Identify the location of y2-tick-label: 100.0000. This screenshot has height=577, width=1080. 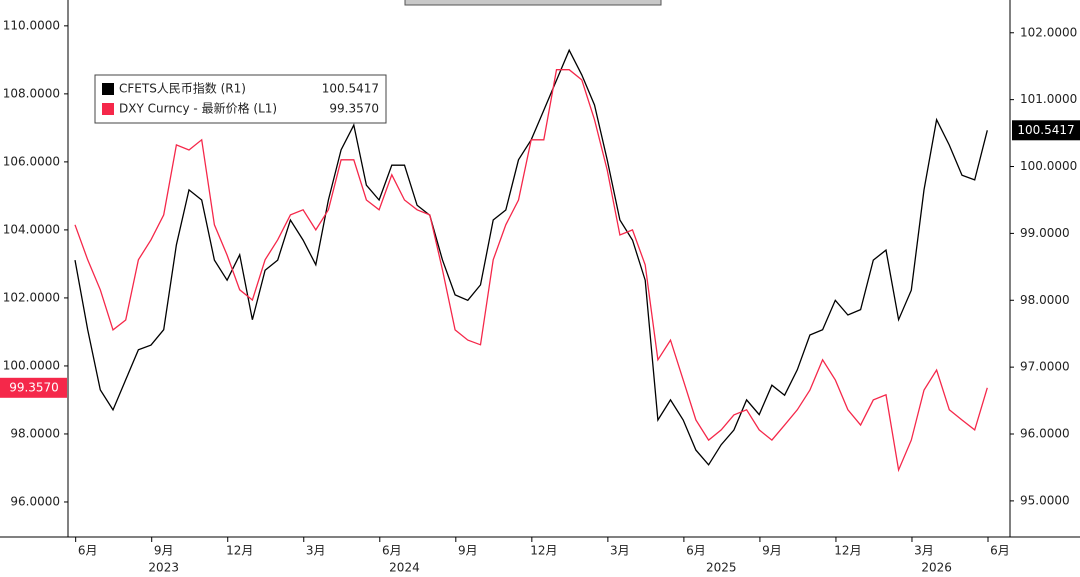
(1048, 166).